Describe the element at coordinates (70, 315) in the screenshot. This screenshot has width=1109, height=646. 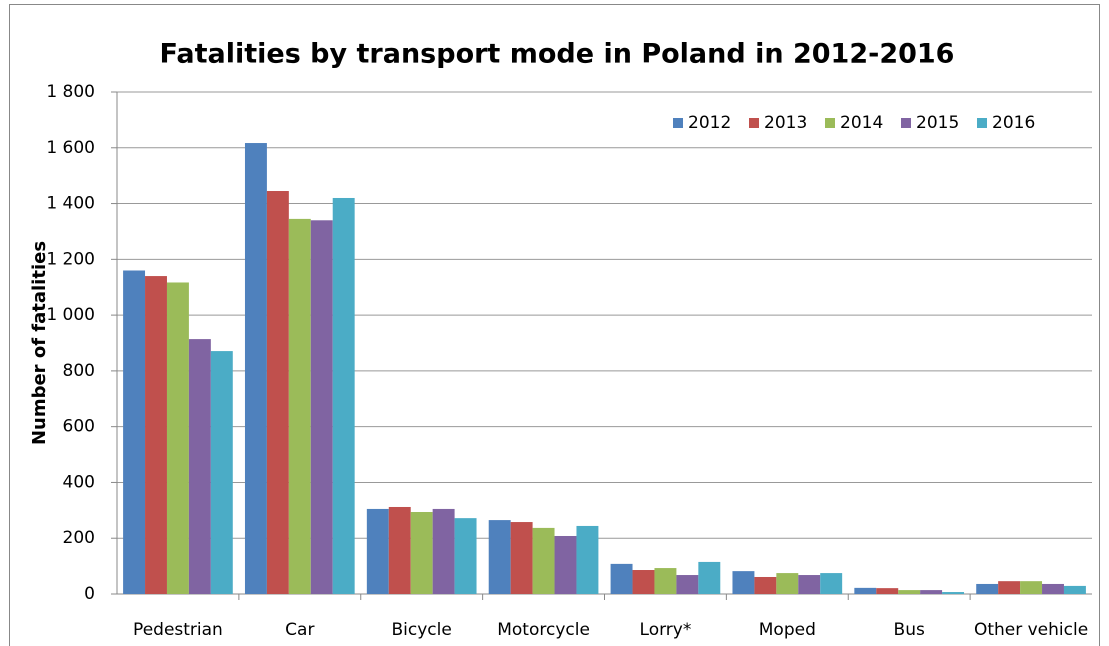
I see `y-tick-label: 1 000` at that location.